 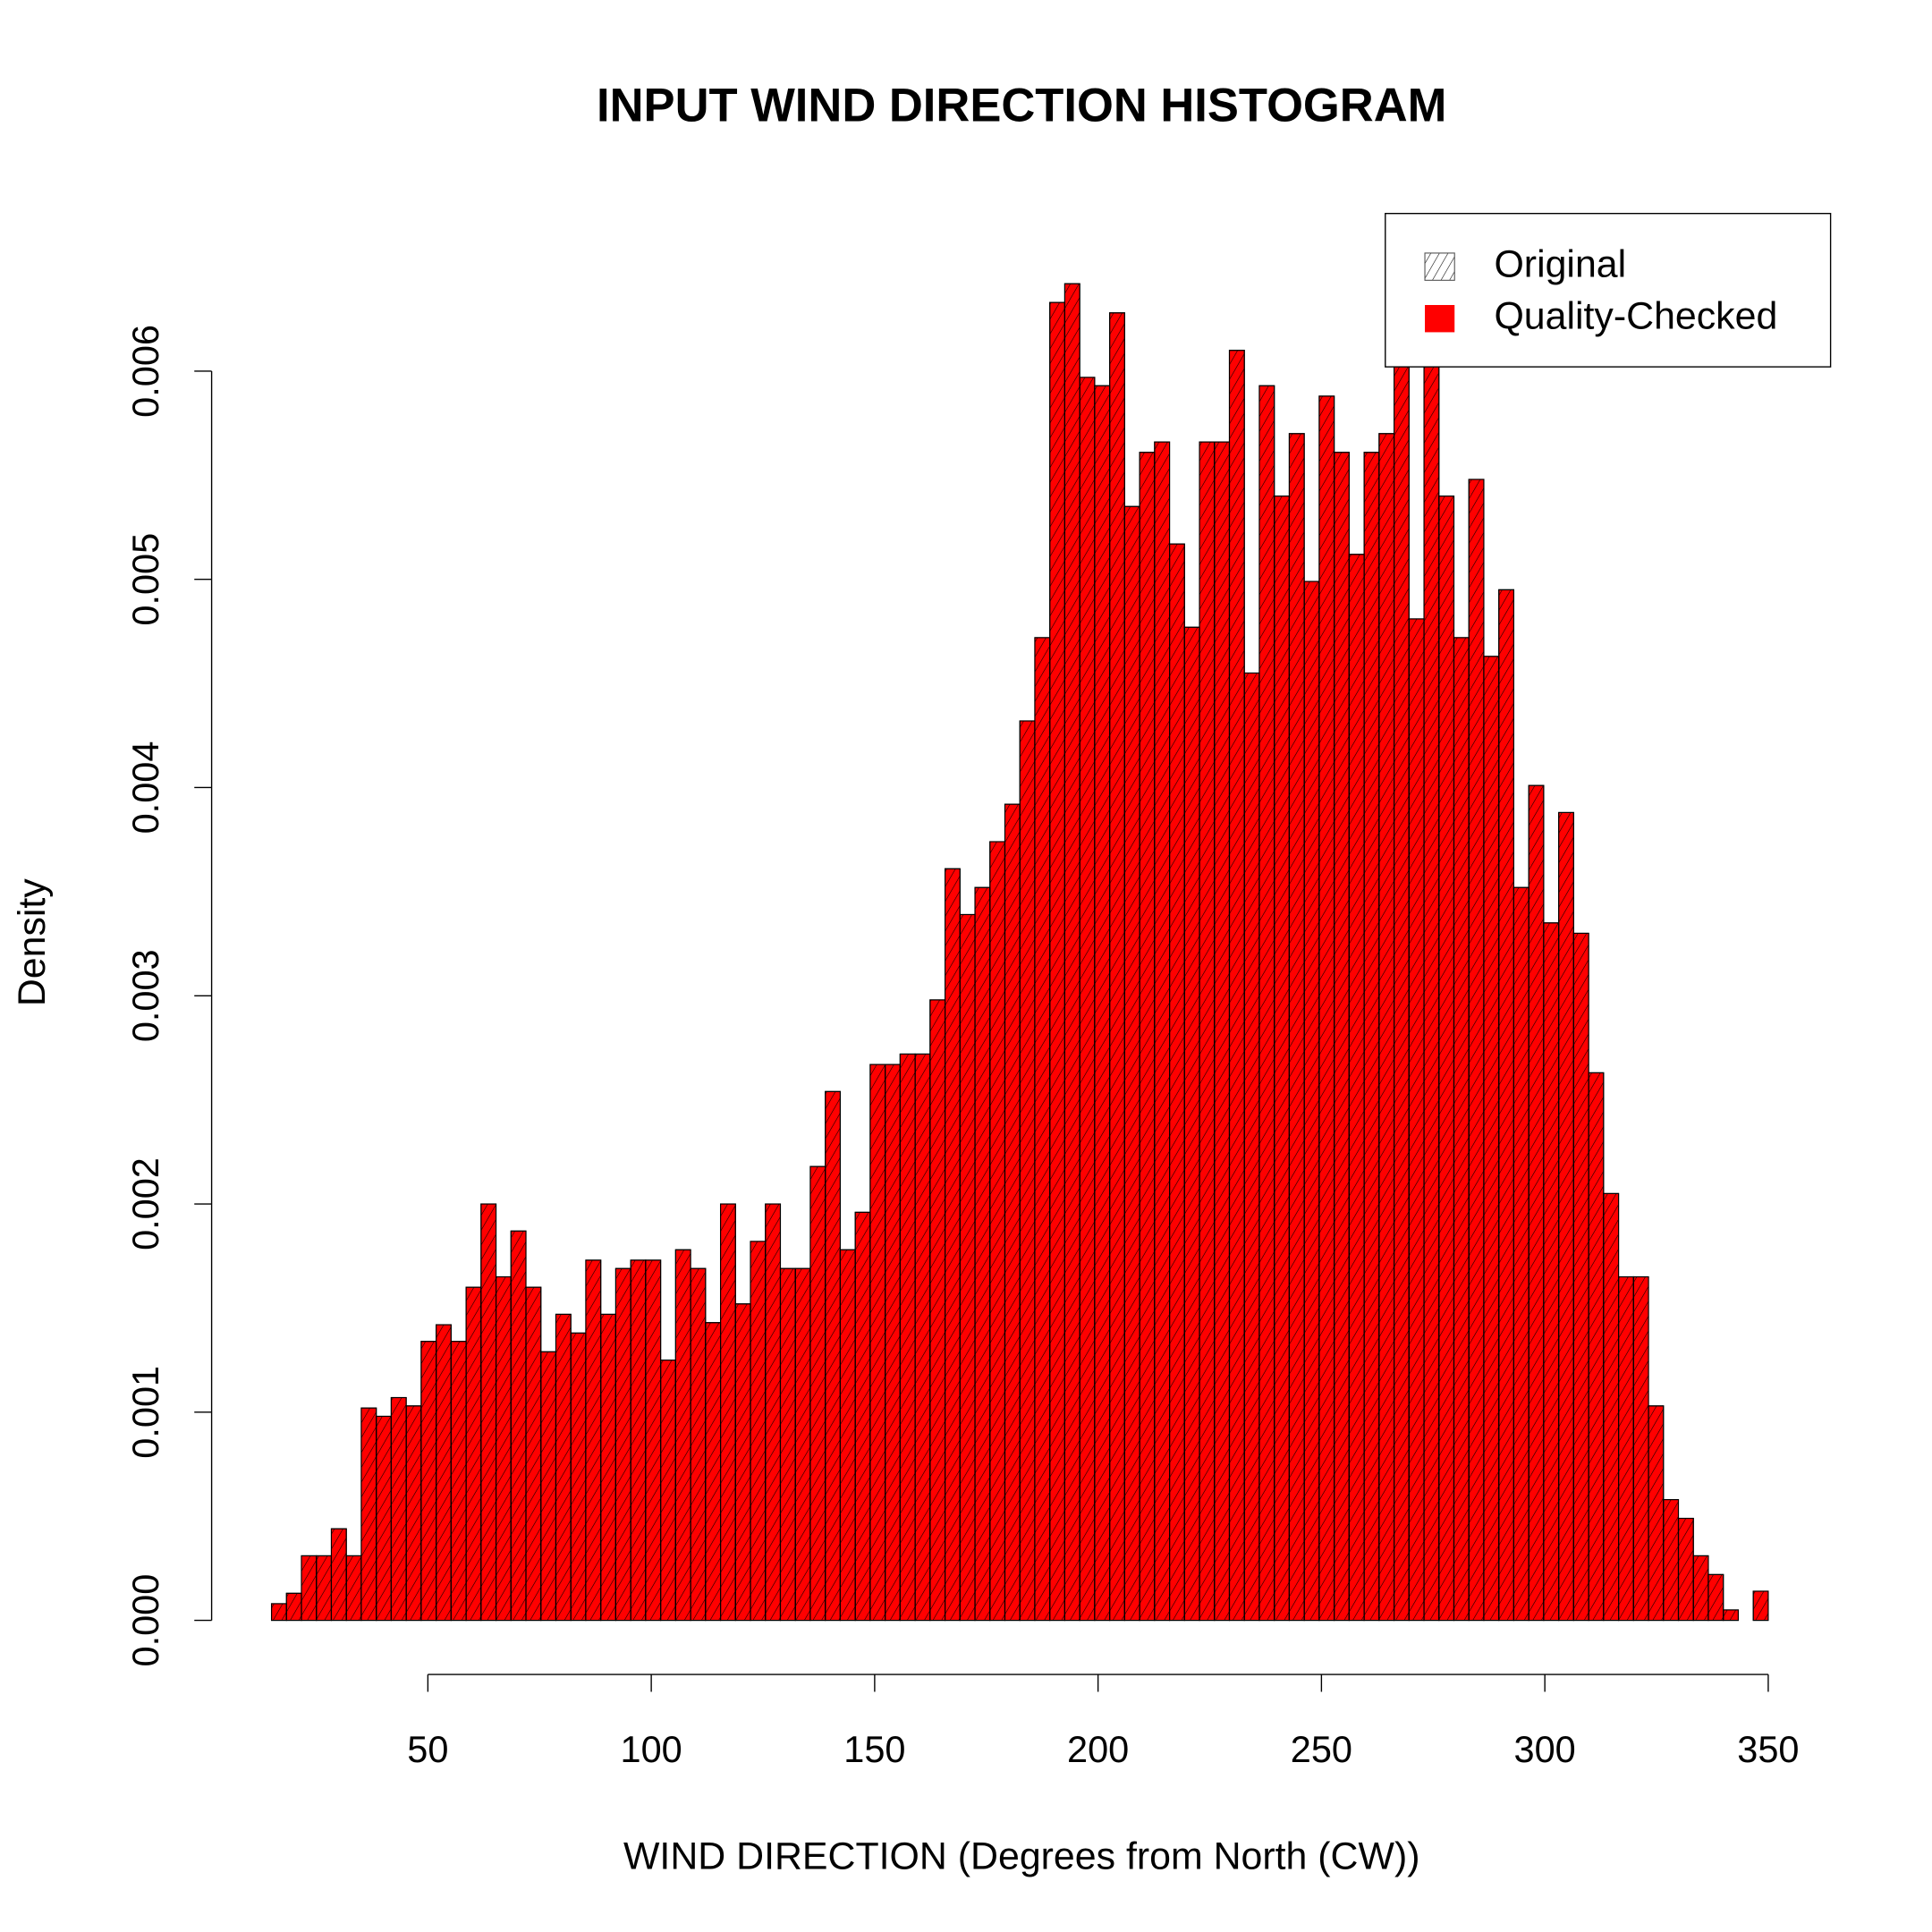 I want to click on chart-title: INPUT WIND DIRECTION HISTOGRAM, so click(x=1021, y=106).